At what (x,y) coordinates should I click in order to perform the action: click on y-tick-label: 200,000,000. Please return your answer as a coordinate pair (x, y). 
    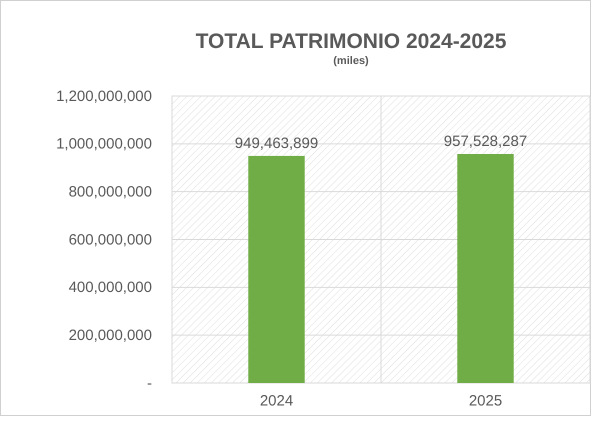
    Looking at the image, I should click on (110, 335).